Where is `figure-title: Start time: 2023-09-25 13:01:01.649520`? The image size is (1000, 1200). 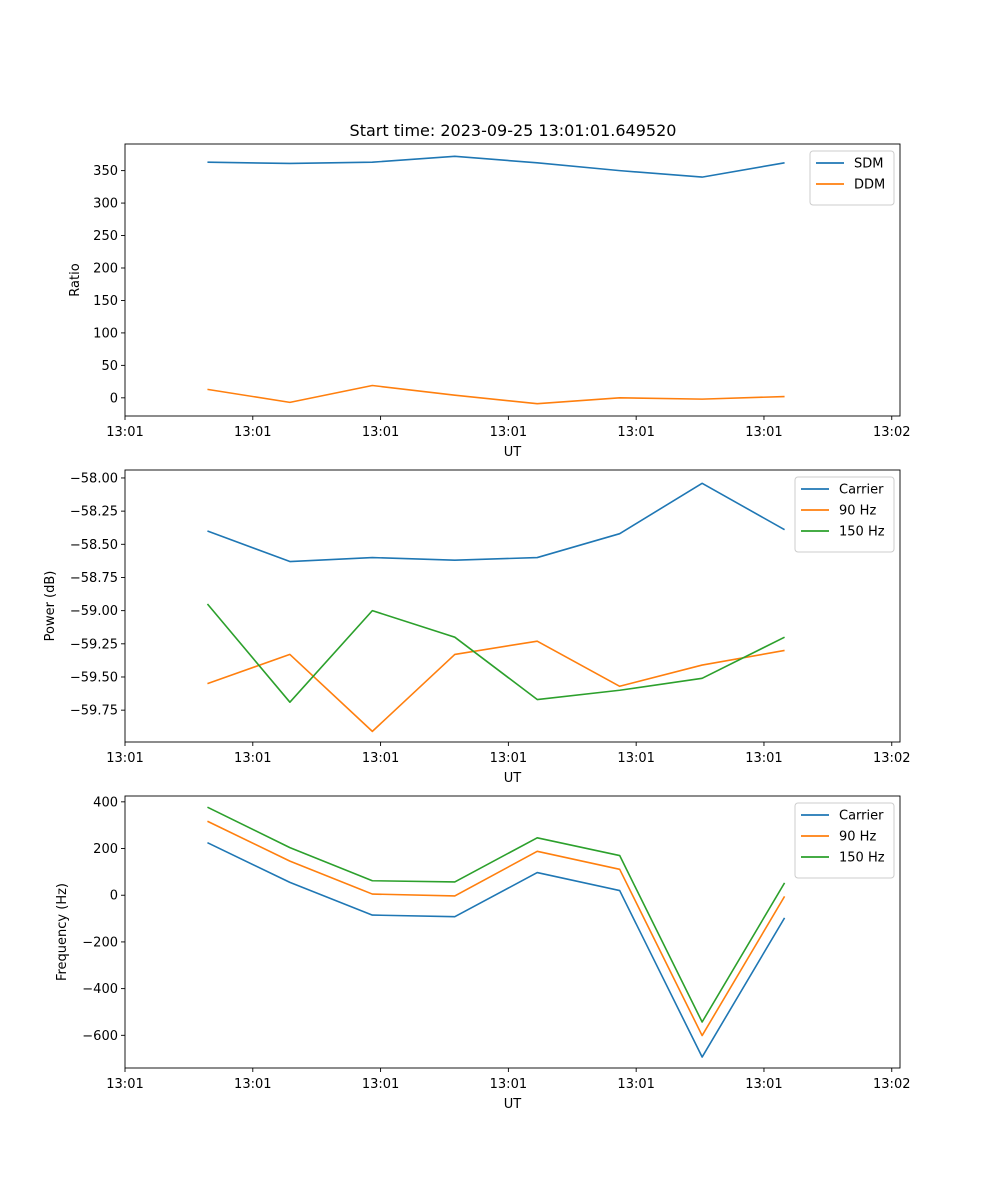
figure-title: Start time: 2023-09-25 13:01:01.649520 is located at coordinates (513, 130).